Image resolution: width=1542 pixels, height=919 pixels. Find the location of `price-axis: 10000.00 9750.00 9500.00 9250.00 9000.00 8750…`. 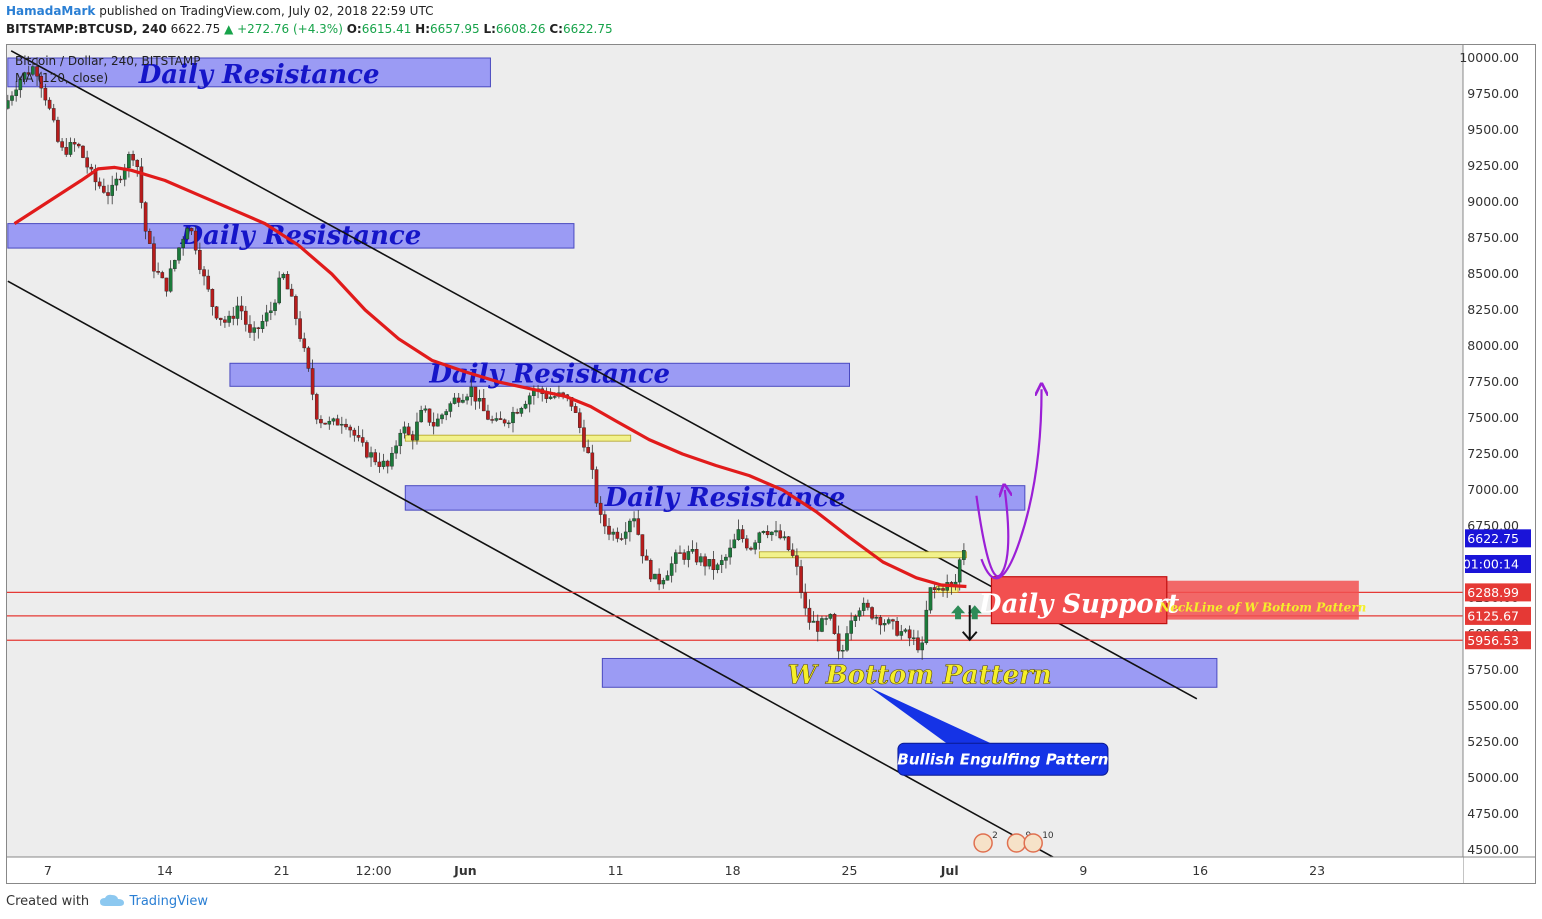

price-axis: 10000.00 9750.00 9500.00 9250.00 9000.00 8750… is located at coordinates (1497, 464).